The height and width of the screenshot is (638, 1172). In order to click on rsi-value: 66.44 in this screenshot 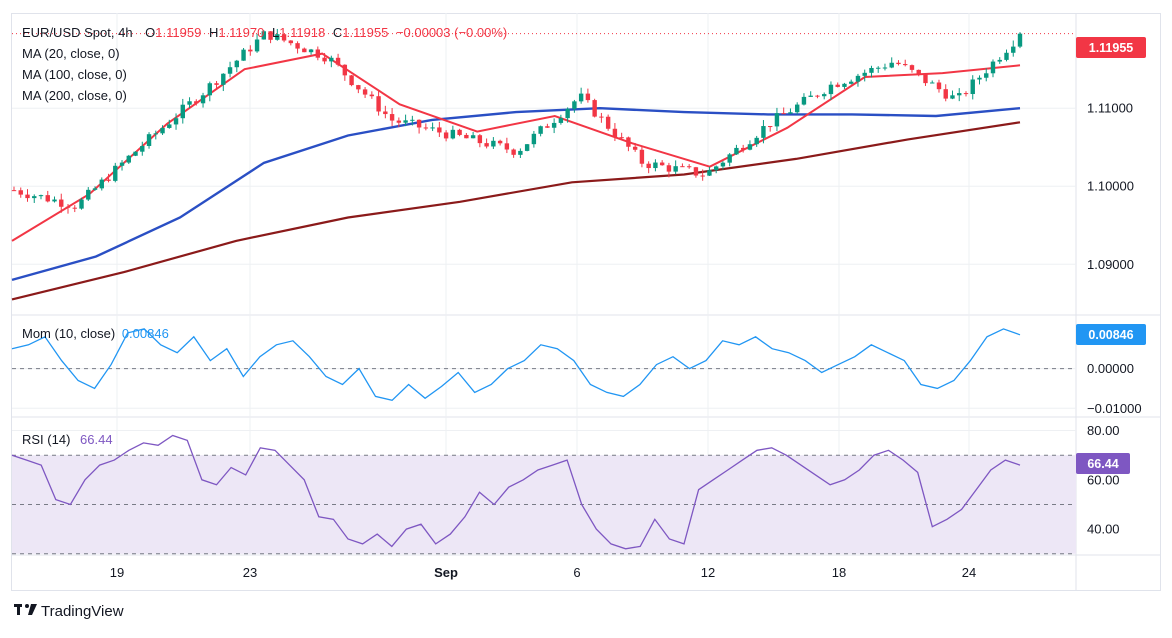, I will do `click(96, 439)`.